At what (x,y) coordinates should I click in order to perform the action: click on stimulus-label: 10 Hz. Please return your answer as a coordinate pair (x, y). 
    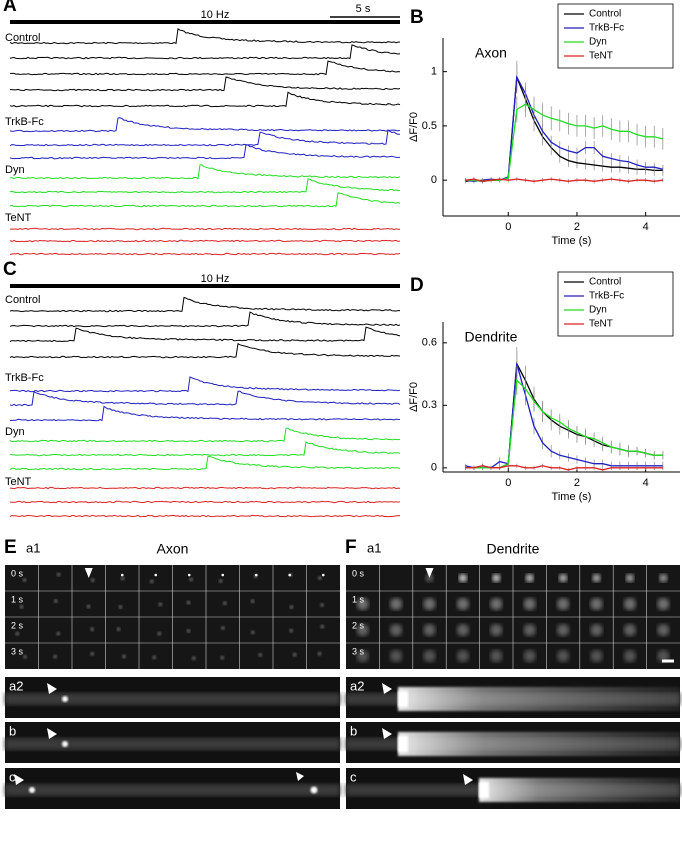
    Looking at the image, I should click on (215, 279).